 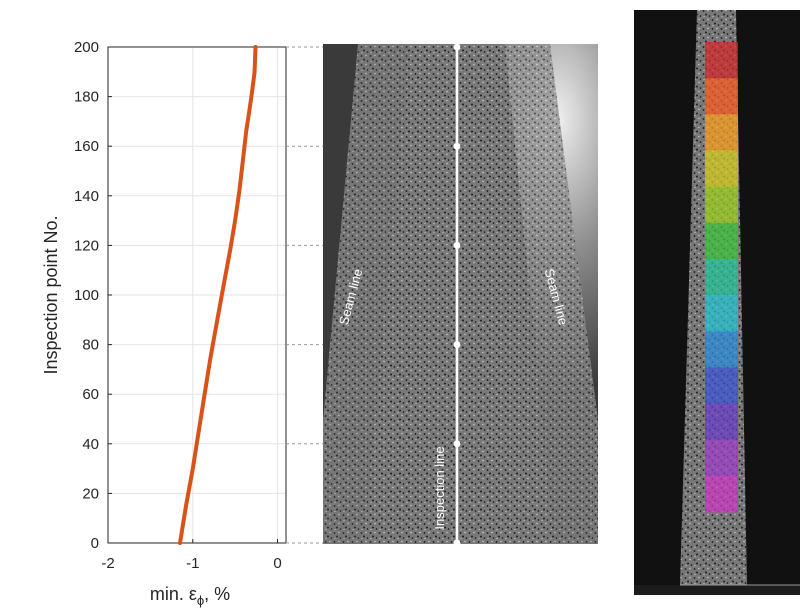 I want to click on y-tick-label: 180, so click(x=86, y=97).